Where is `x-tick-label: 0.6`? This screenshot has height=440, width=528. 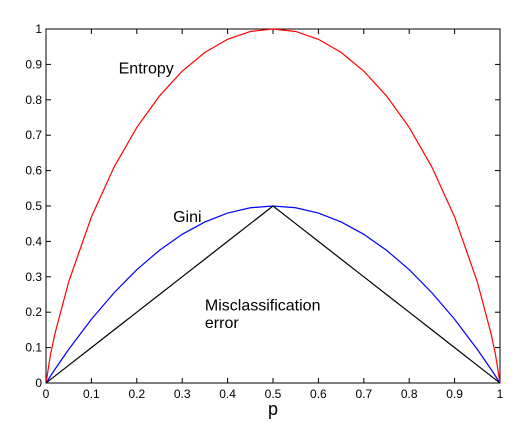 x-tick-label: 0.6 is located at coordinates (318, 394).